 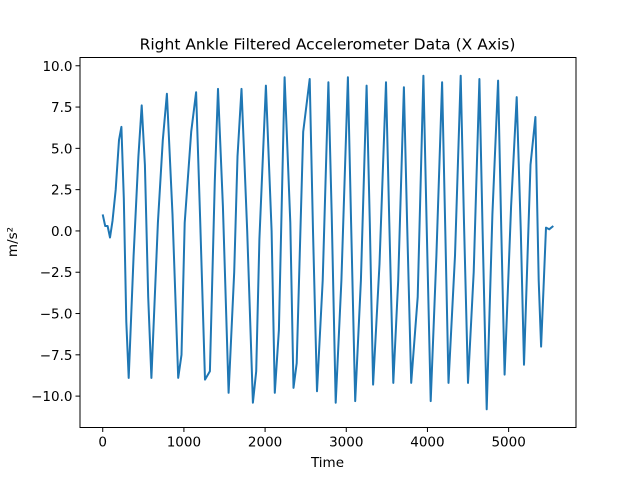 What do you see at coordinates (346, 443) in the screenshot?
I see `x-tick-label: 3000` at bounding box center [346, 443].